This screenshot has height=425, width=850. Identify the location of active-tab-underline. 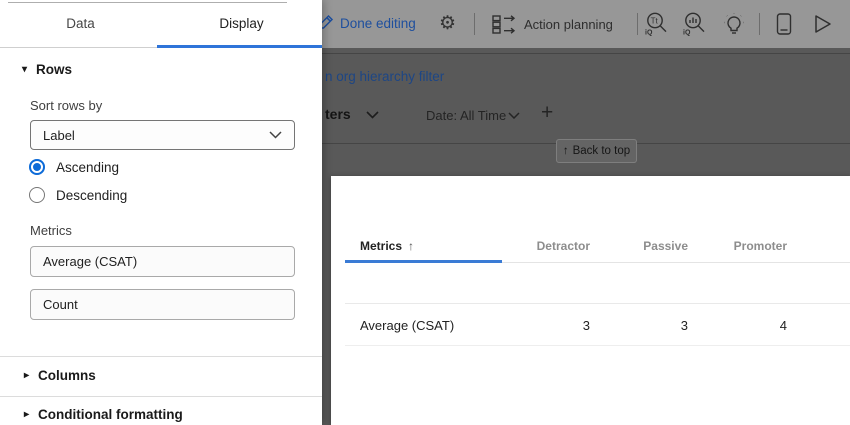
(239, 46).